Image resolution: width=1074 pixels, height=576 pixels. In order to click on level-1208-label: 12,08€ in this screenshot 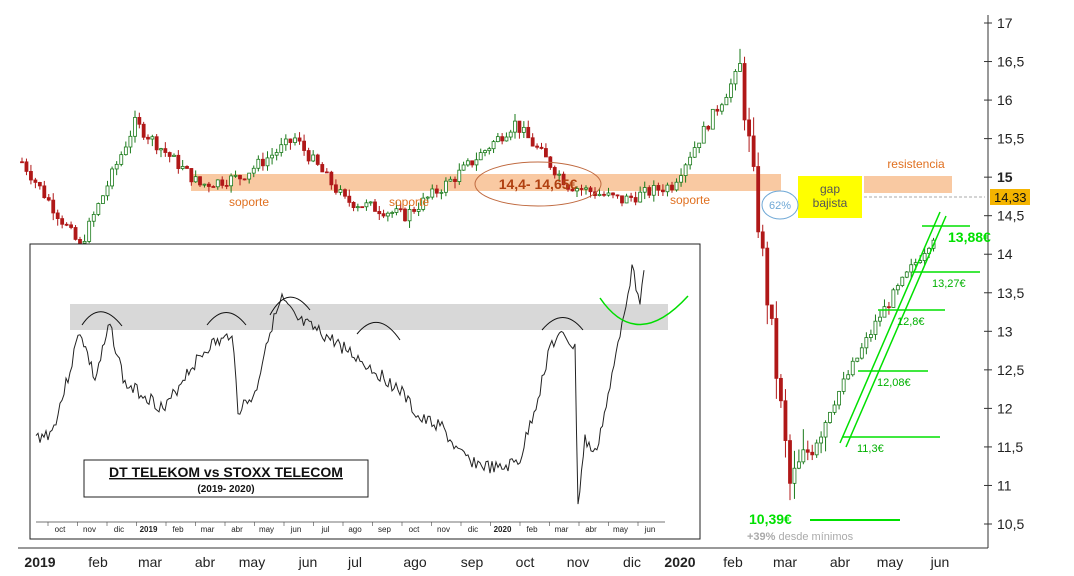, I will do `click(894, 383)`.